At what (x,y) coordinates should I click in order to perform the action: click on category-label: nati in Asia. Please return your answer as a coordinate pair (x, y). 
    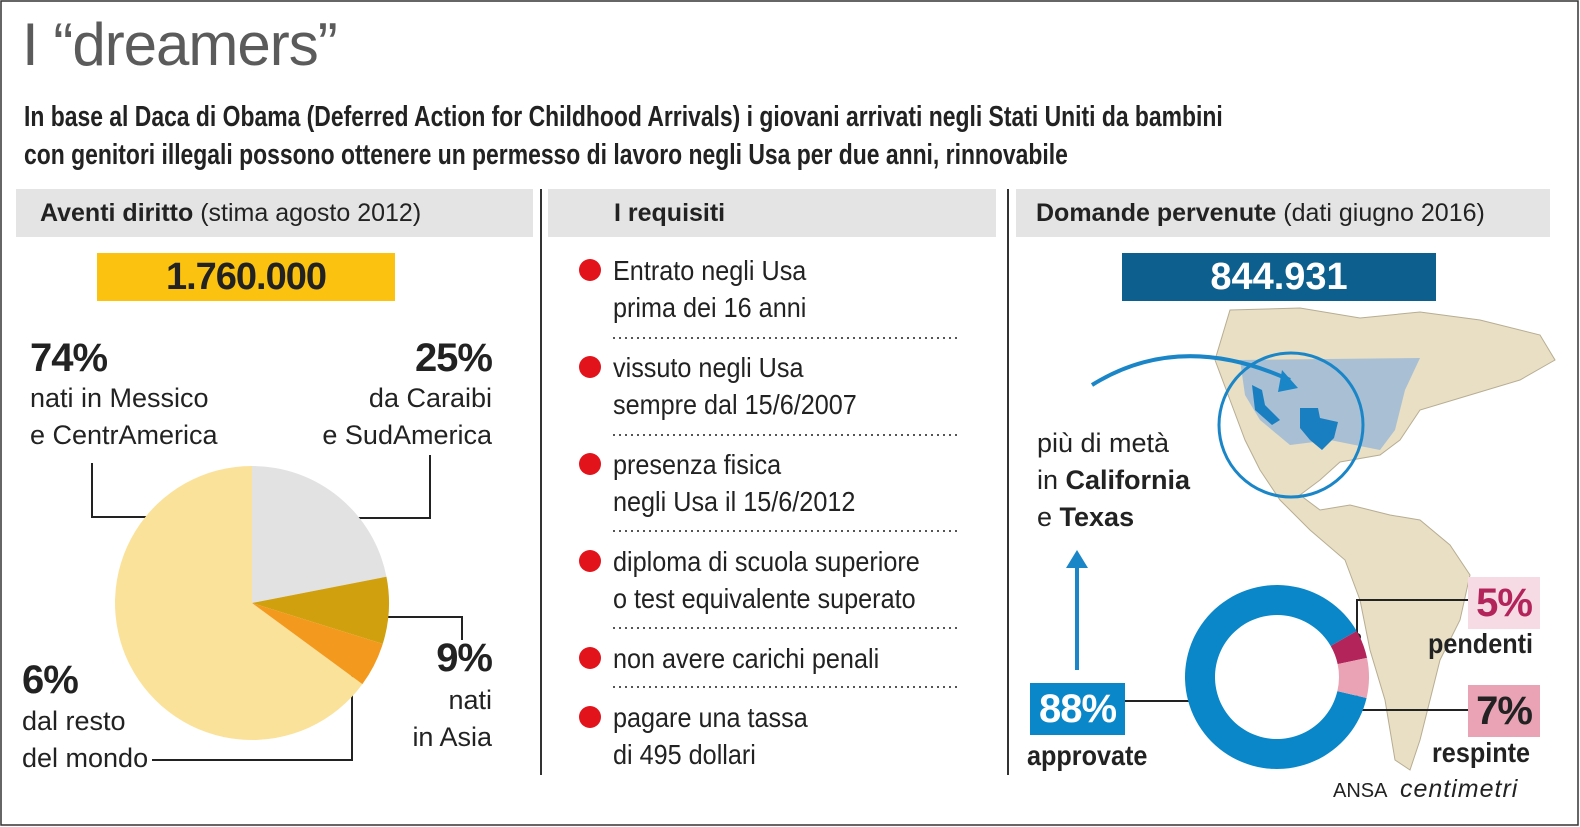
    Looking at the image, I should click on (452, 718).